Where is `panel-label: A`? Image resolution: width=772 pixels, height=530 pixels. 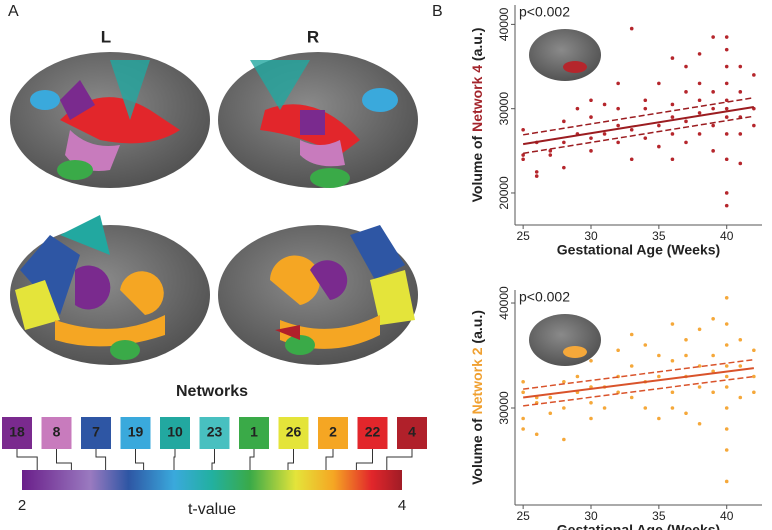 panel-label: A is located at coordinates (13, 11).